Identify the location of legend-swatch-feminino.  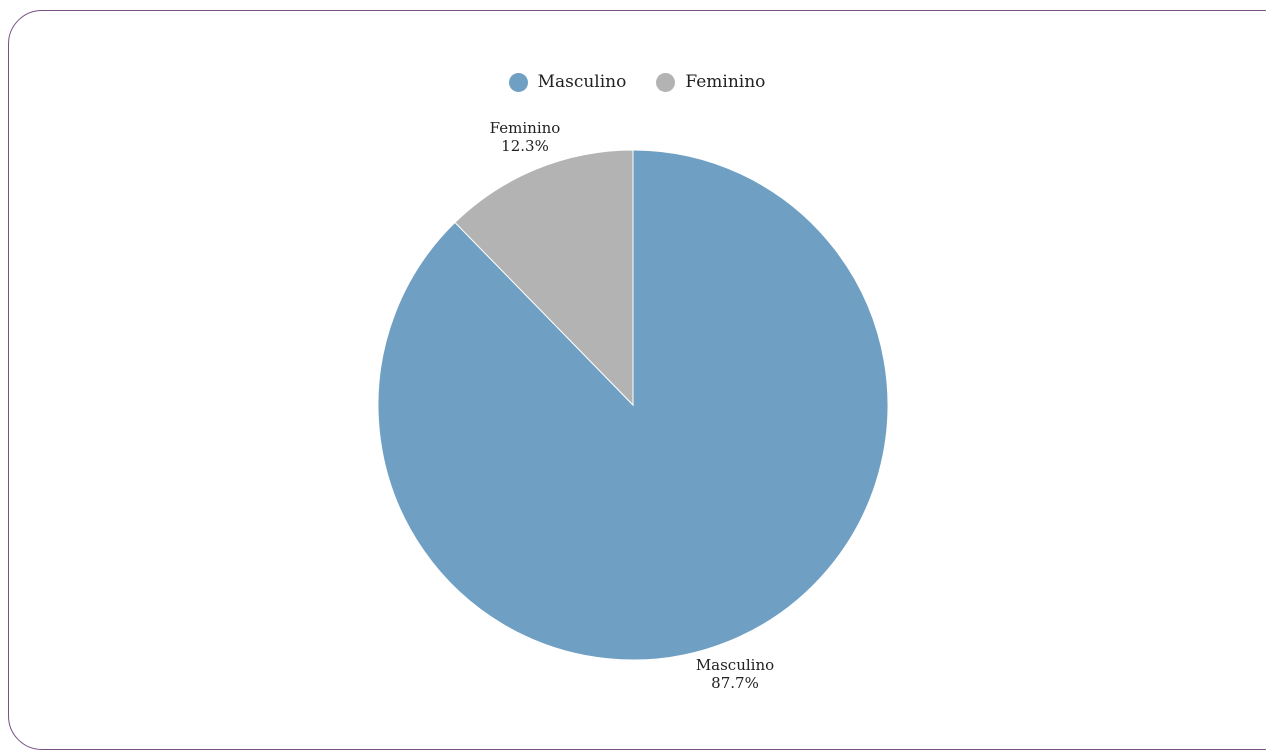
(666, 82).